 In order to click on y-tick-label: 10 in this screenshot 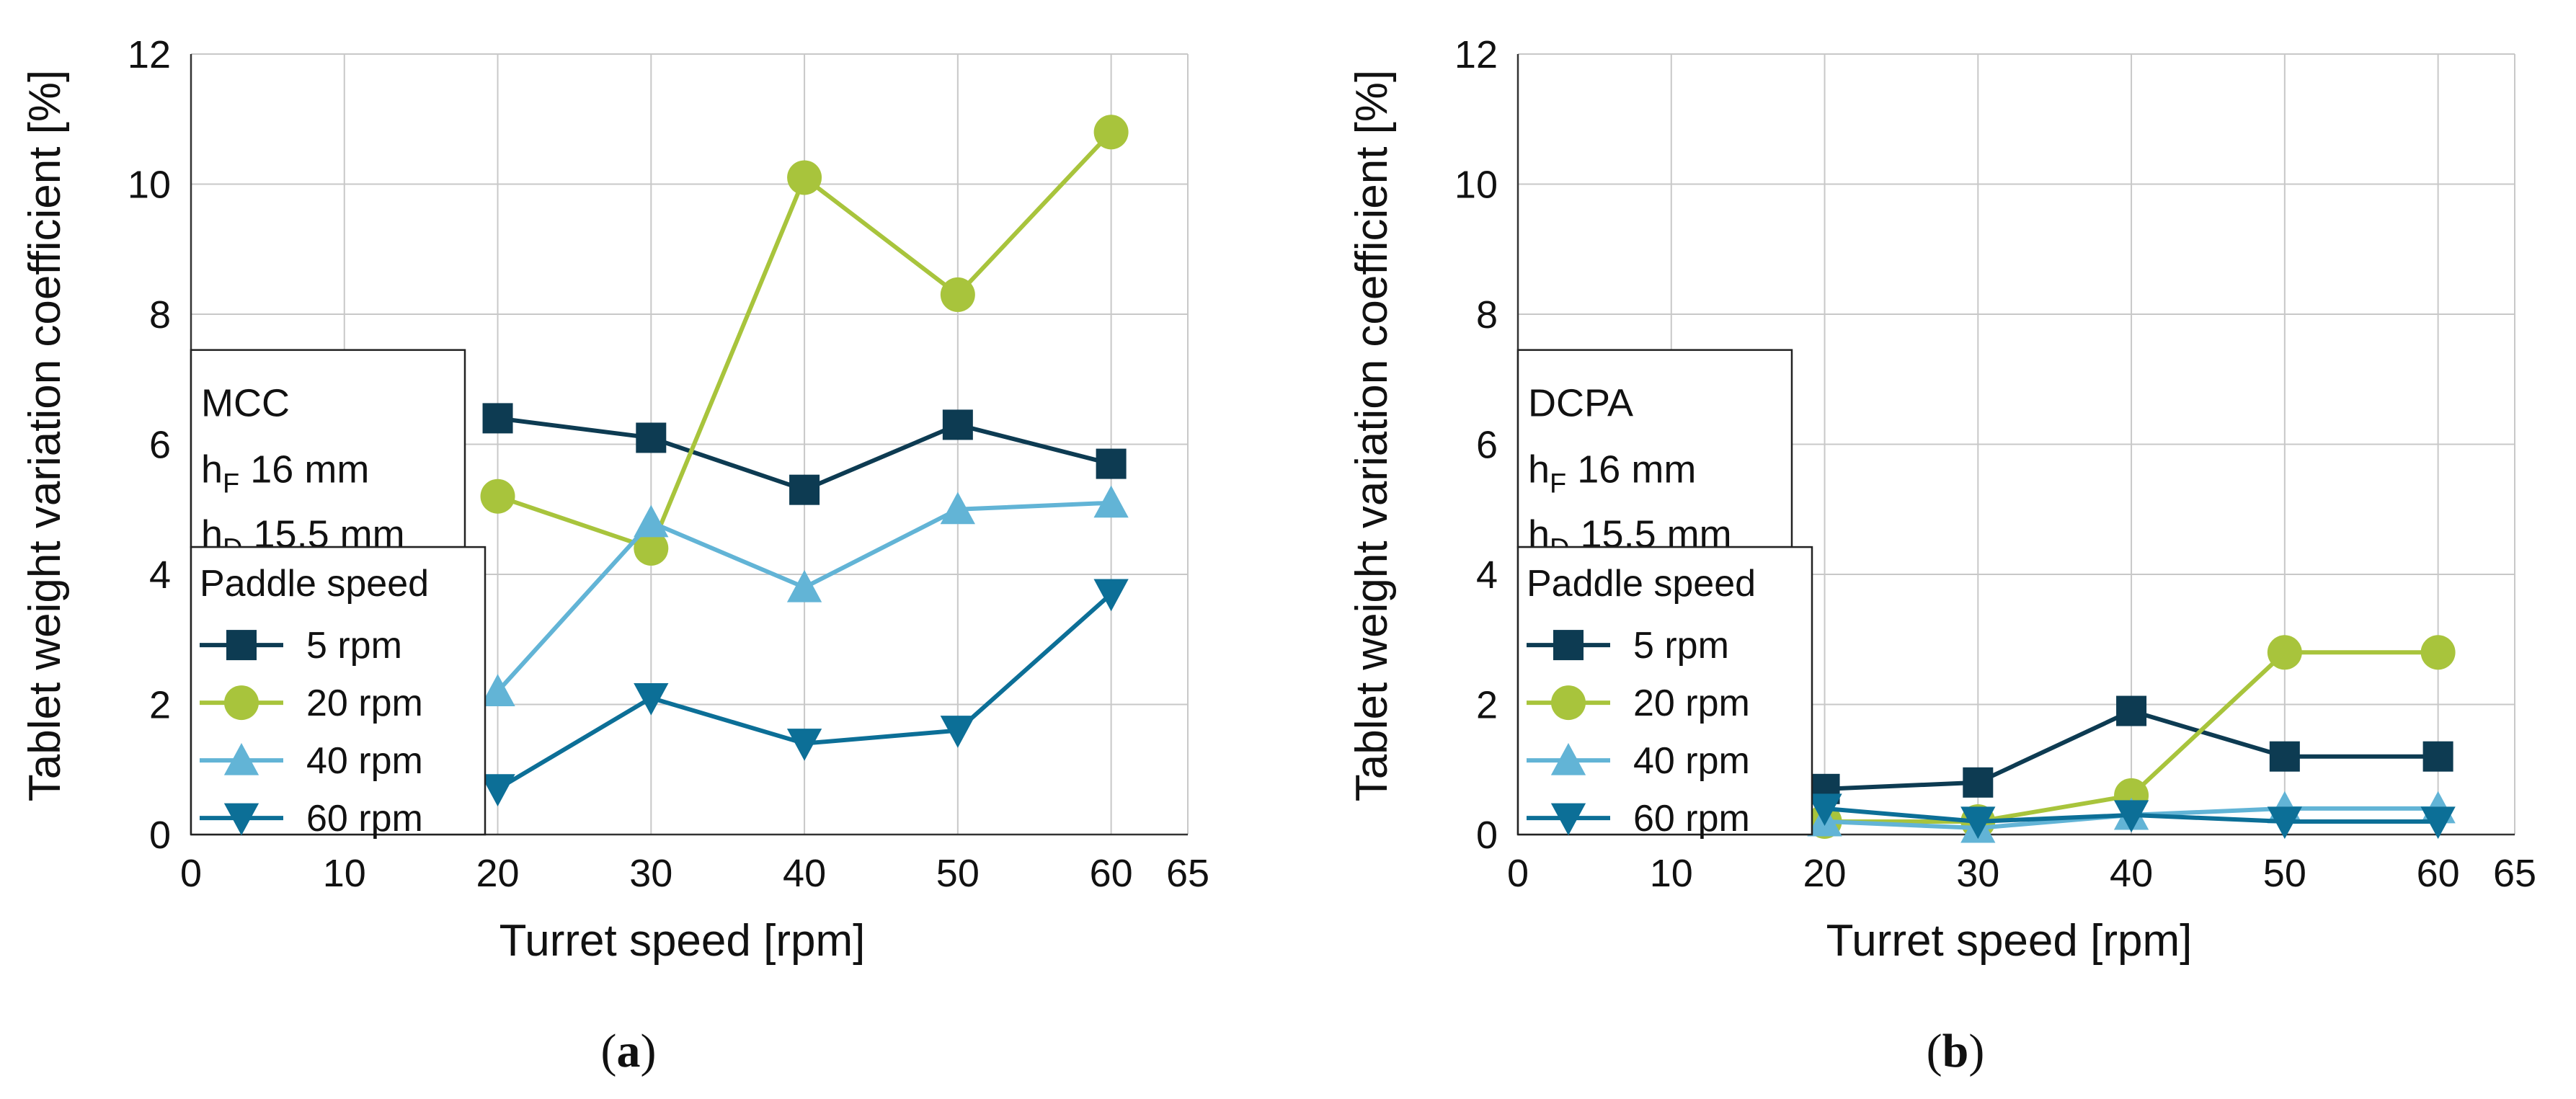, I will do `click(1476, 186)`.